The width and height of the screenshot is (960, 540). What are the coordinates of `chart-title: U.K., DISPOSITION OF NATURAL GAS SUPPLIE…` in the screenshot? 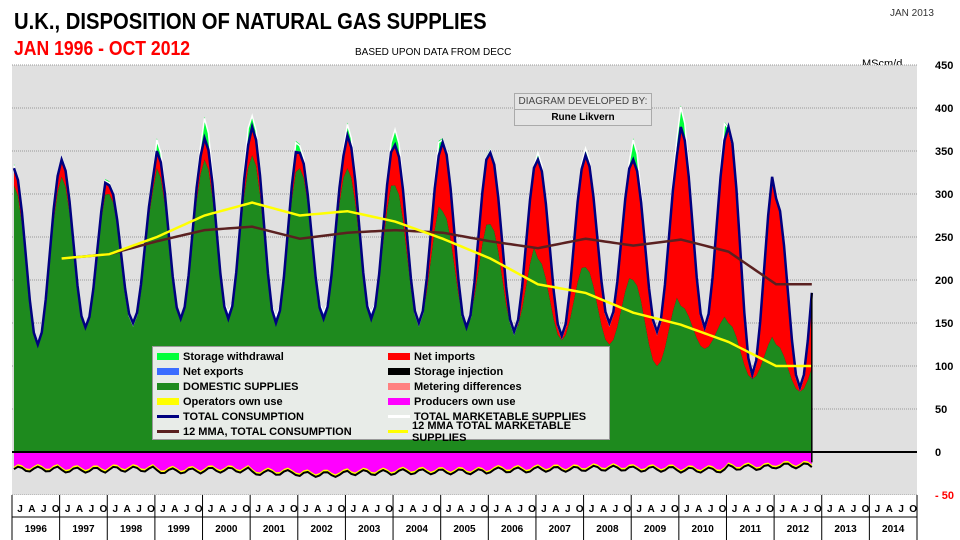 It's located at (250, 21).